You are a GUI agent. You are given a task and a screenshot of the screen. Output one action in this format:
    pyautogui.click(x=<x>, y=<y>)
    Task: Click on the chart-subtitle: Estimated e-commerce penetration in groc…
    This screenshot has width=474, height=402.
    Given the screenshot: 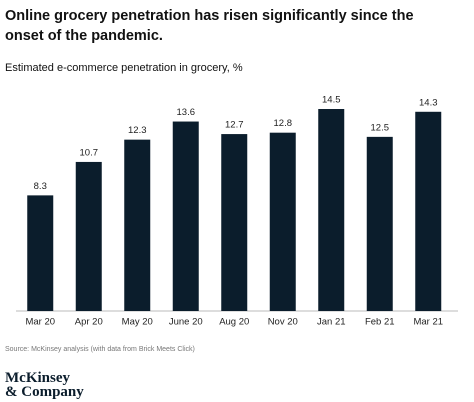 What is the action you would take?
    pyautogui.click(x=124, y=68)
    